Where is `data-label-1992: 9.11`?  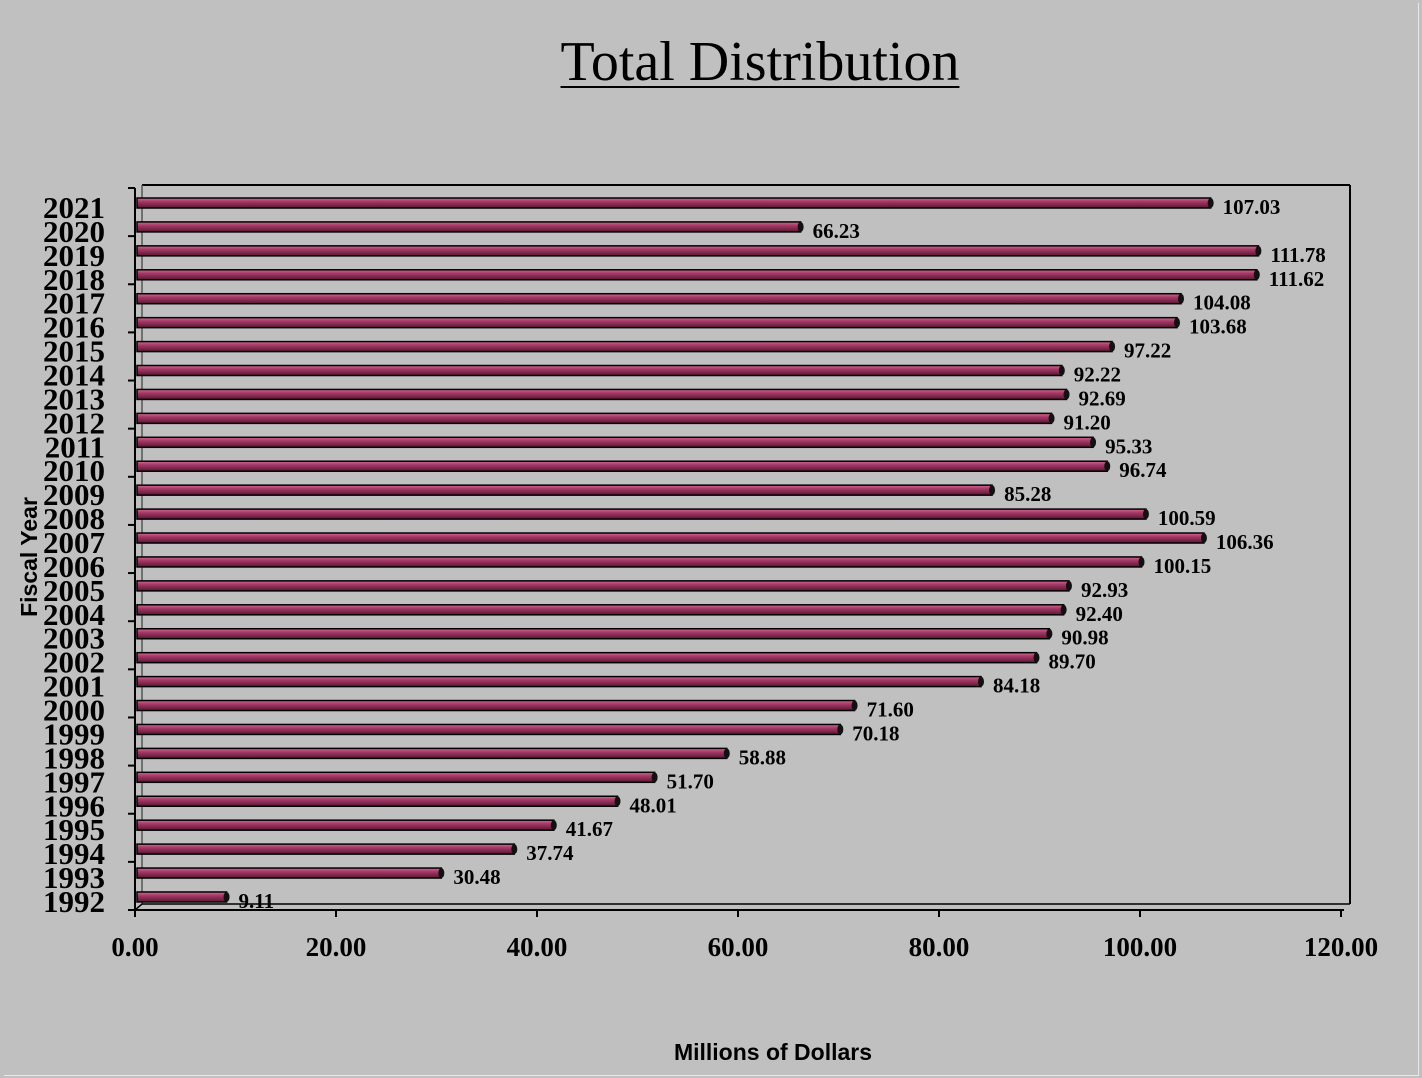 data-label-1992: 9.11 is located at coordinates (257, 901).